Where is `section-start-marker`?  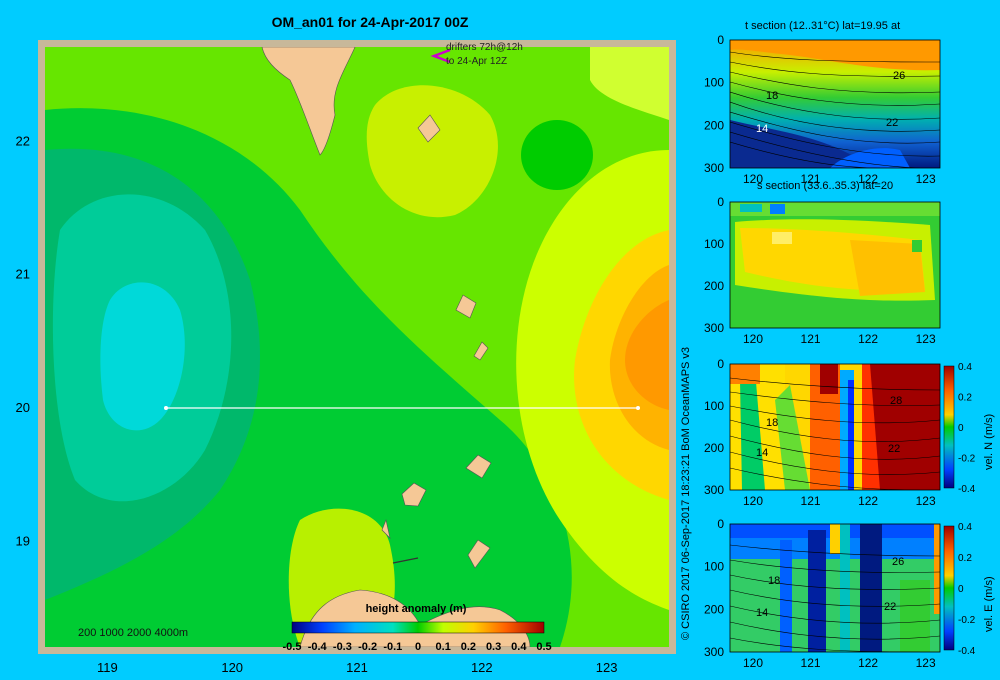
section-start-marker is located at coordinates (166, 408).